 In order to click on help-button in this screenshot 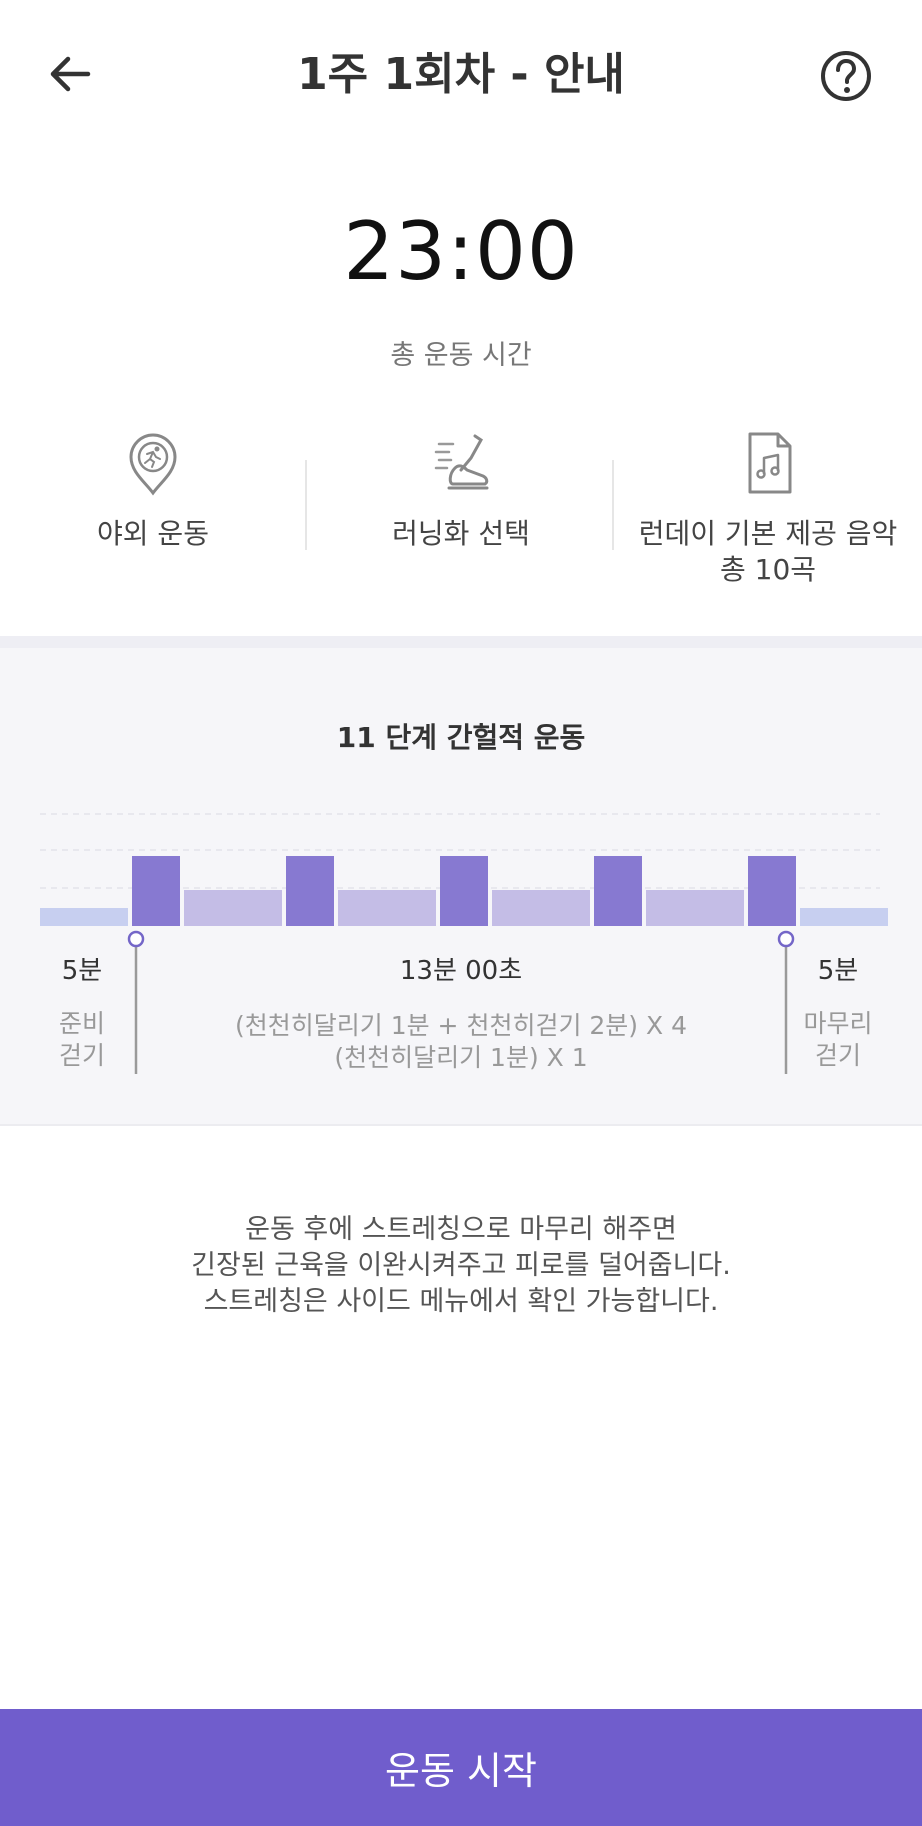, I will do `click(846, 76)`.